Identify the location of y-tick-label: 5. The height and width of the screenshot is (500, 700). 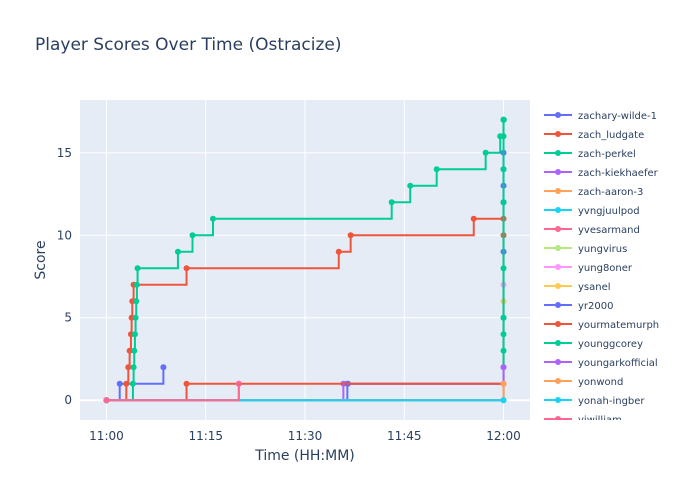
(68, 318).